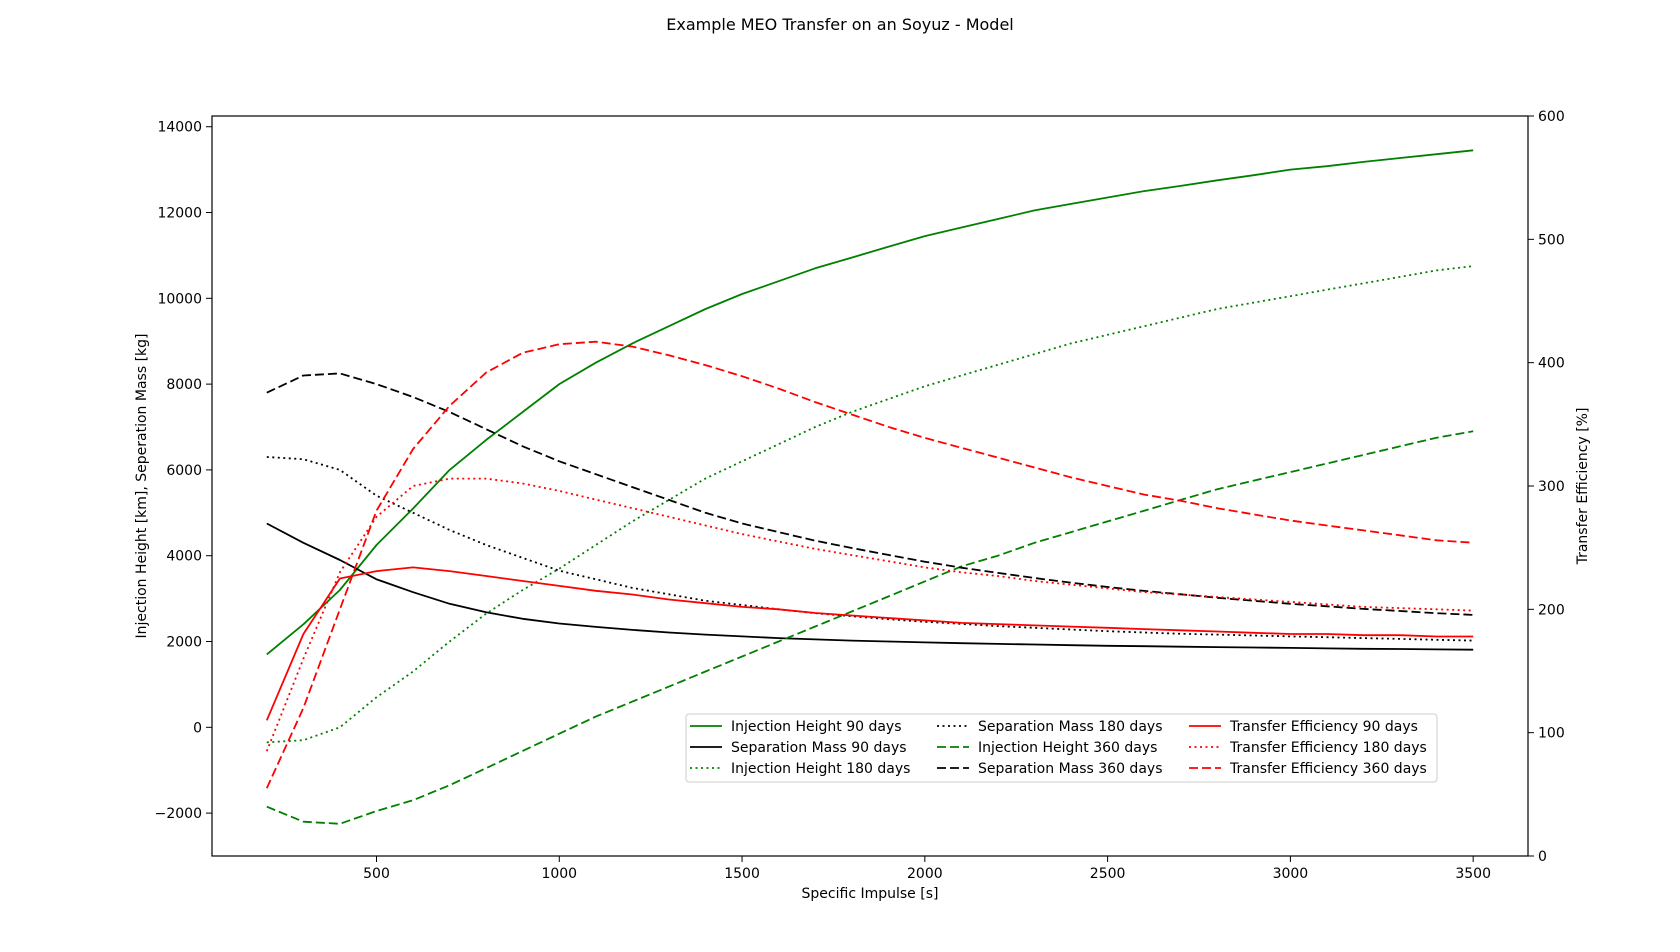 The width and height of the screenshot is (1680, 952). Describe the element at coordinates (925, 874) in the screenshot. I see `x-tick-label: 2000` at that location.